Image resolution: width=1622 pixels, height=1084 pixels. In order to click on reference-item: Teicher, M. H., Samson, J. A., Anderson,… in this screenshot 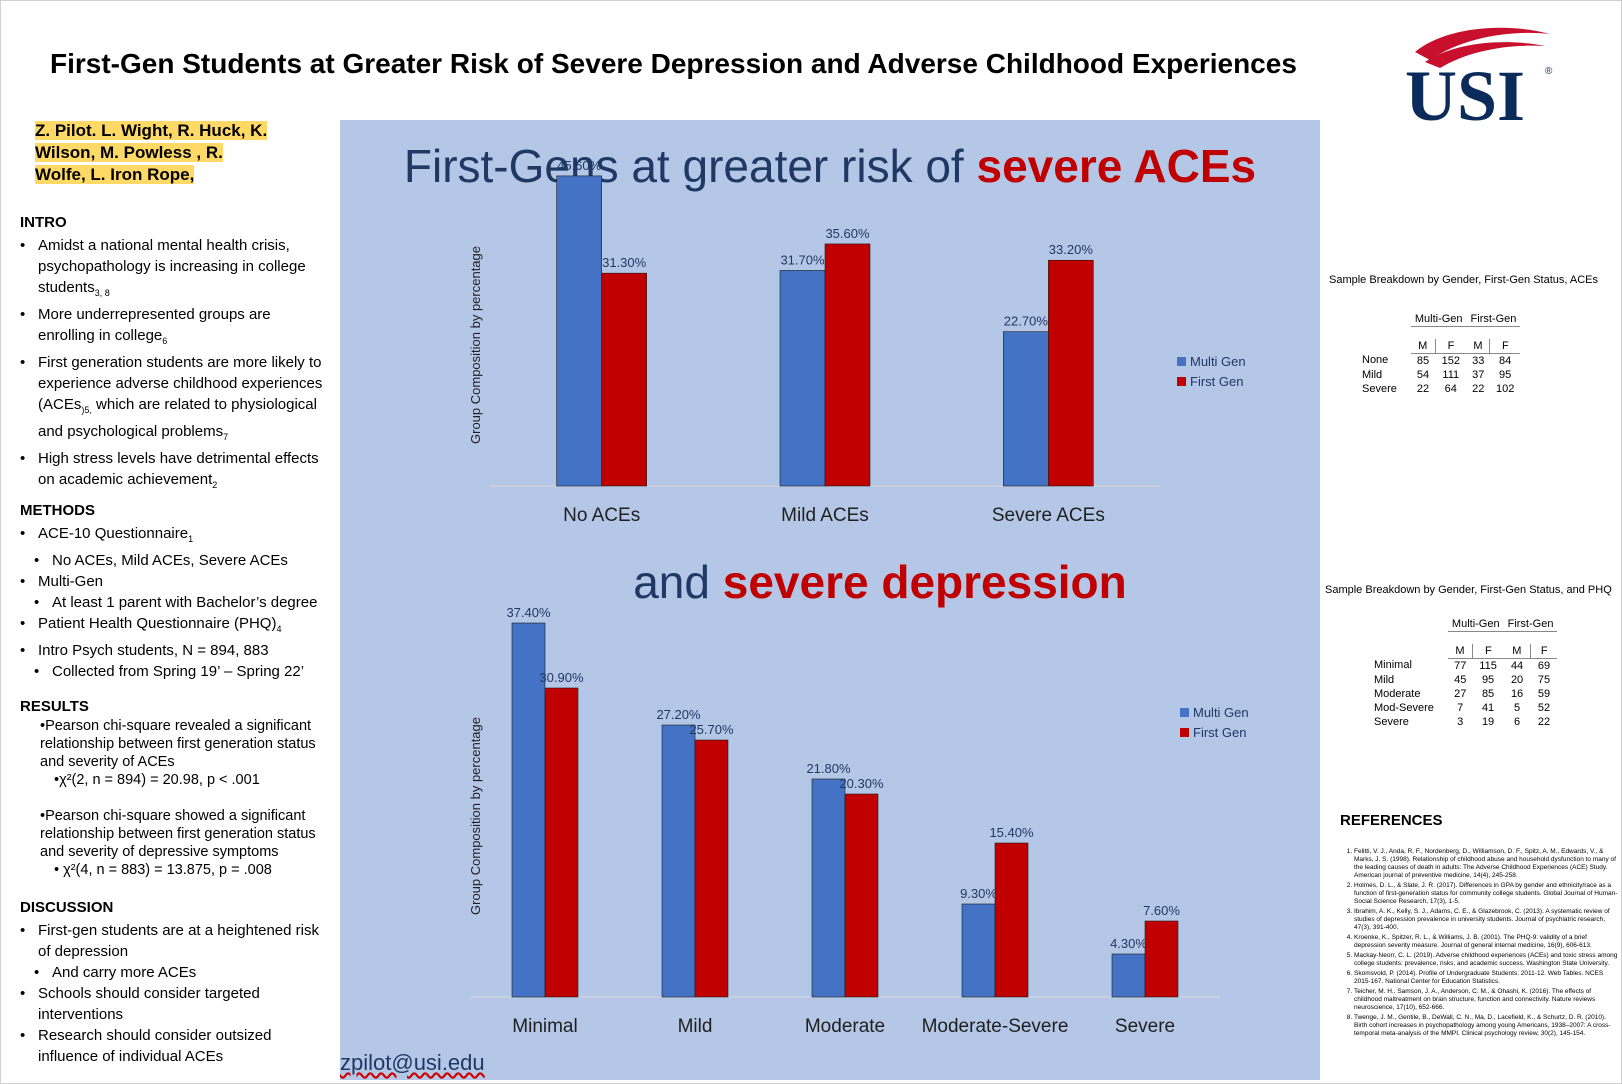, I will do `click(1486, 1000)`.